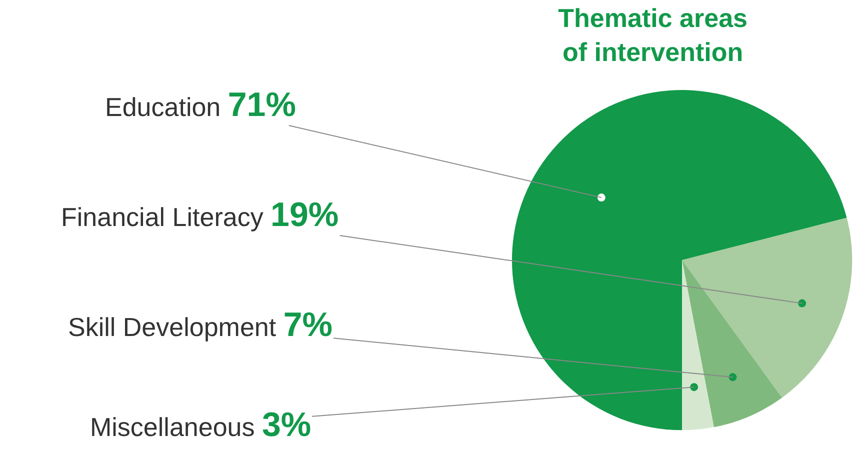  What do you see at coordinates (287, 425) in the screenshot?
I see `data-label: 3%` at bounding box center [287, 425].